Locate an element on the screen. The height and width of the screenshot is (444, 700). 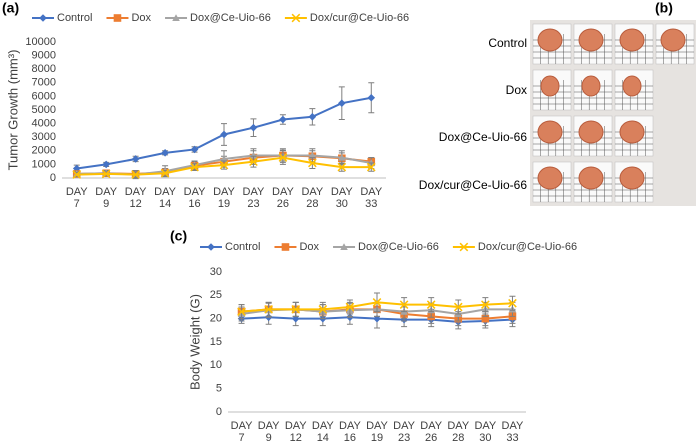
x-tick-label: DAY 26 is located at coordinates (283, 198).